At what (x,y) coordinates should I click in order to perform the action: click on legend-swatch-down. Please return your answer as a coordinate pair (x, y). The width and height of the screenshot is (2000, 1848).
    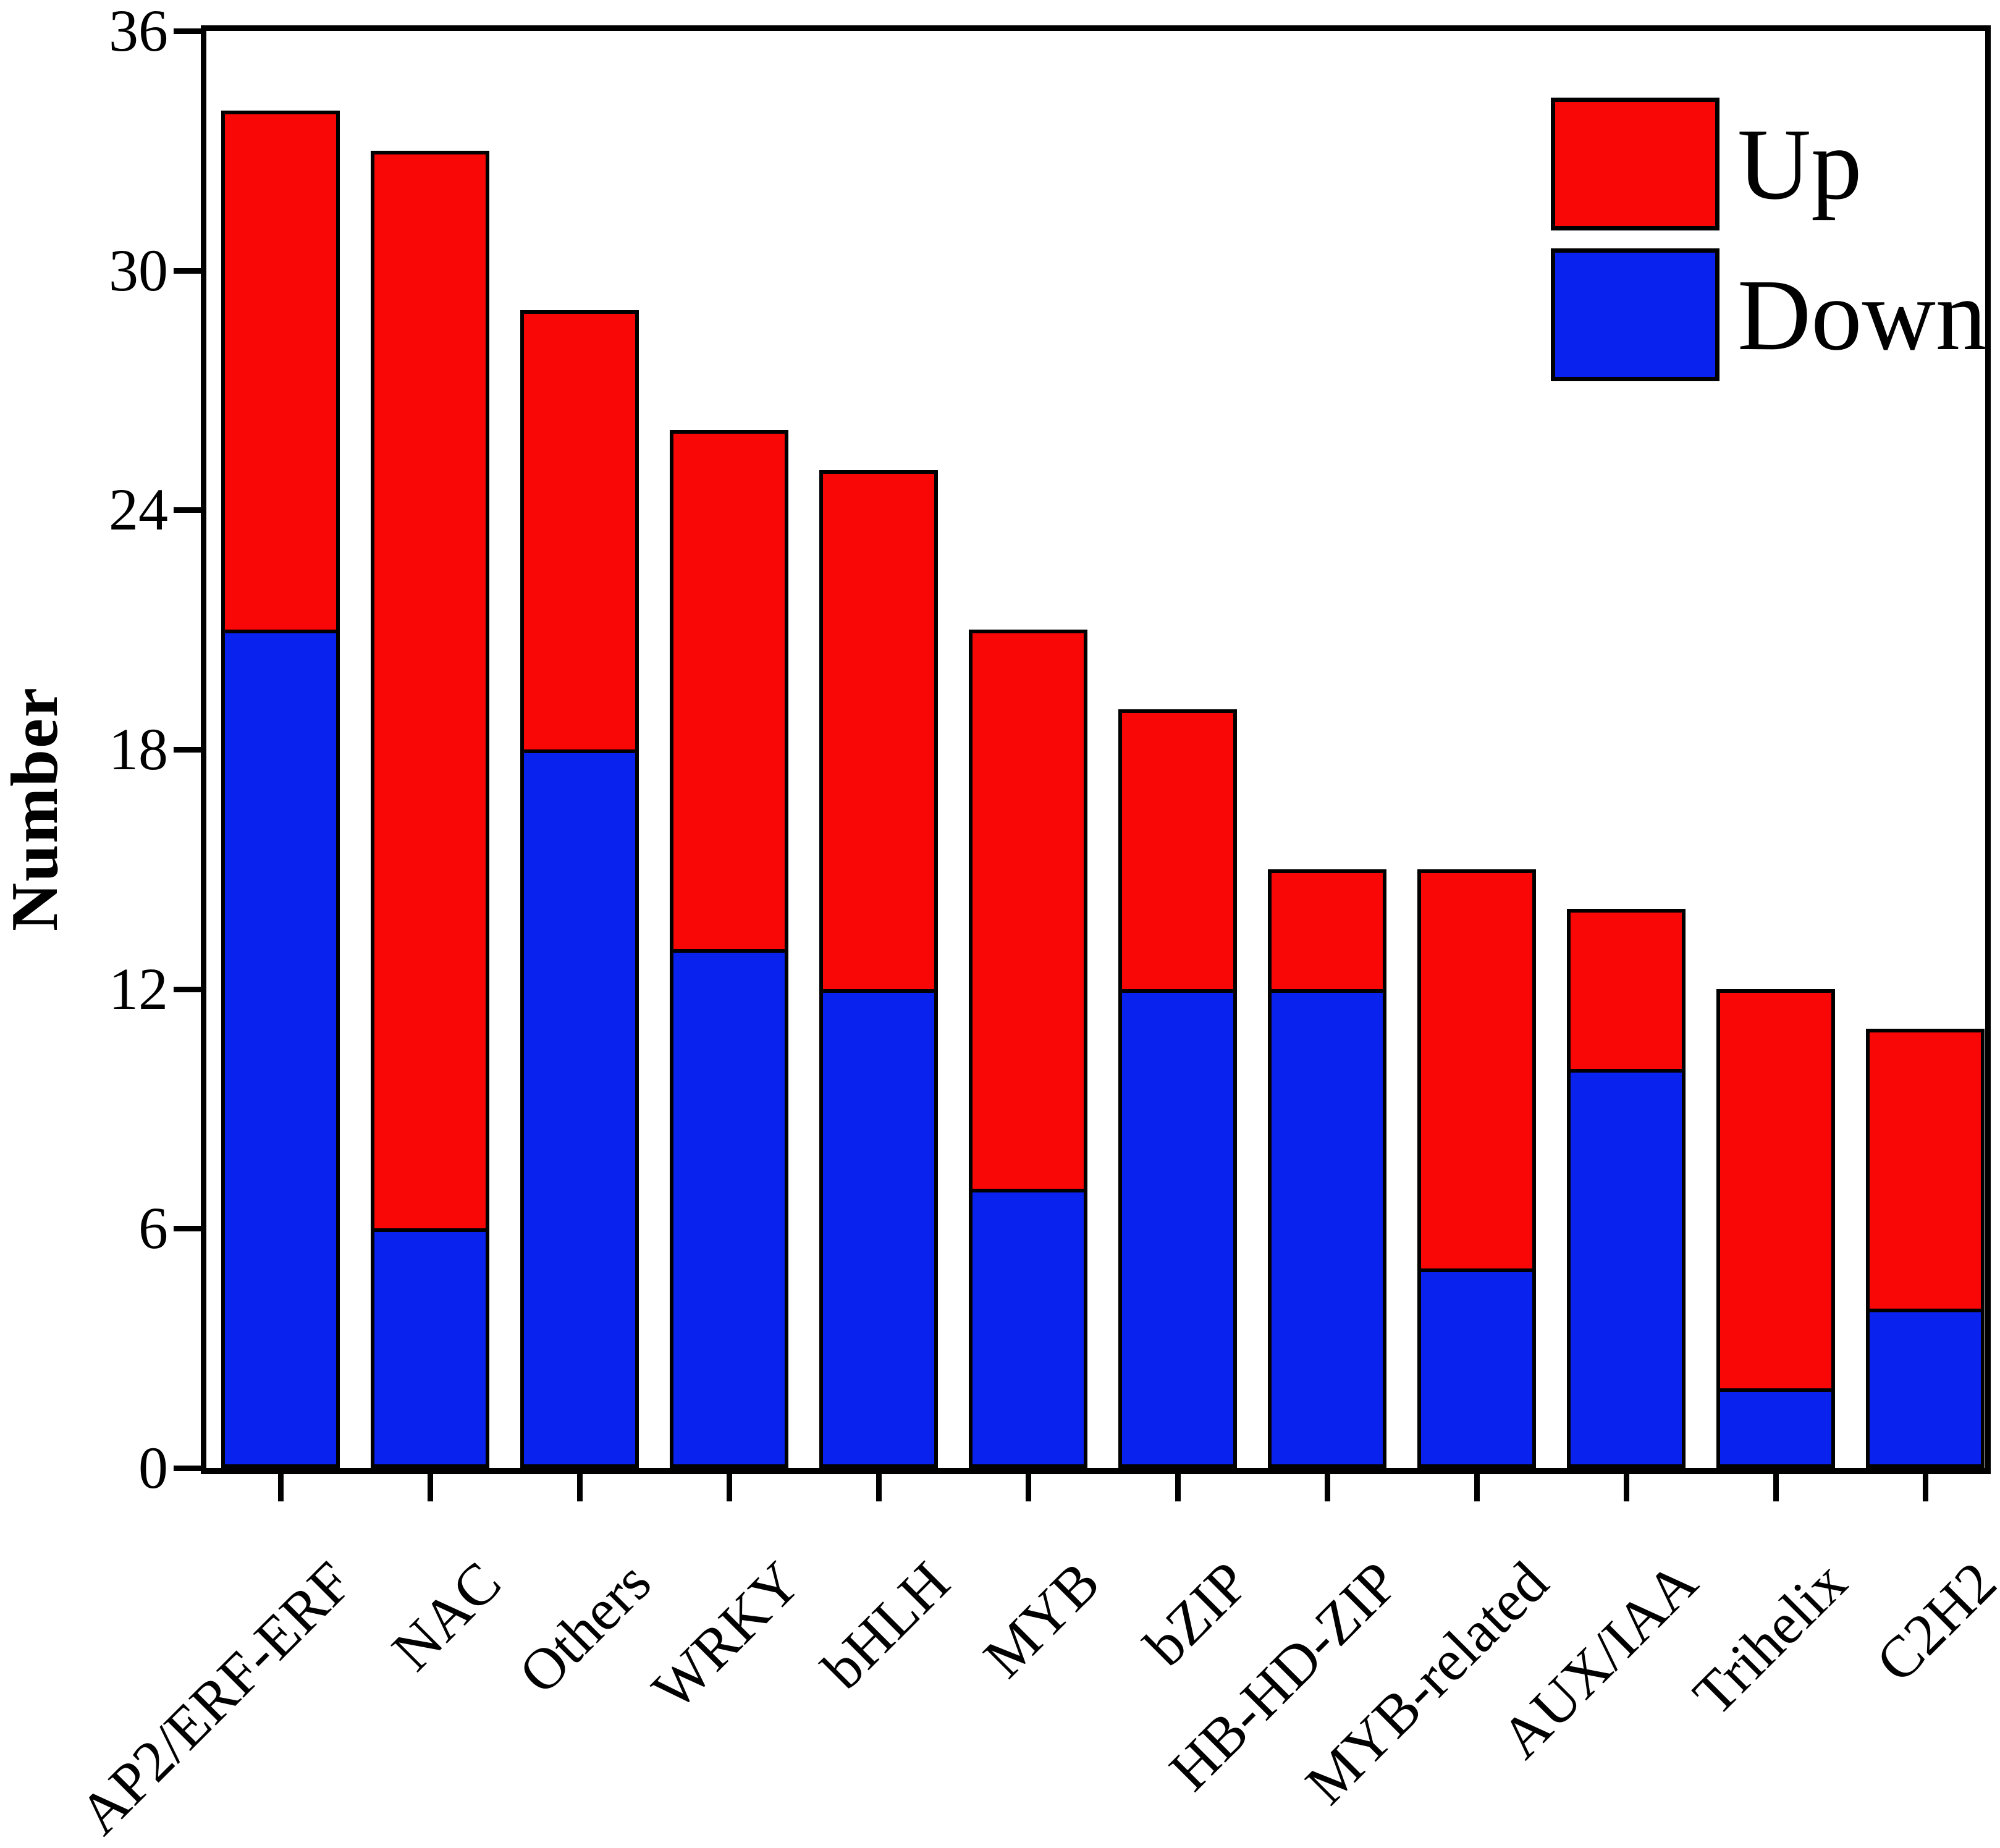
    Looking at the image, I should click on (1635, 314).